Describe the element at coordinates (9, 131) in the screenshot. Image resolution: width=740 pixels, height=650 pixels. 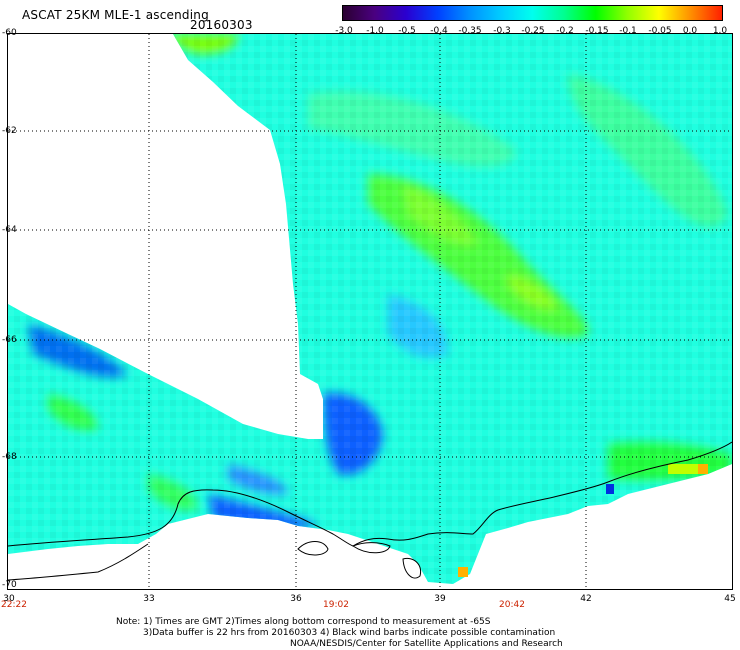
I see `lat-label: -62` at that location.